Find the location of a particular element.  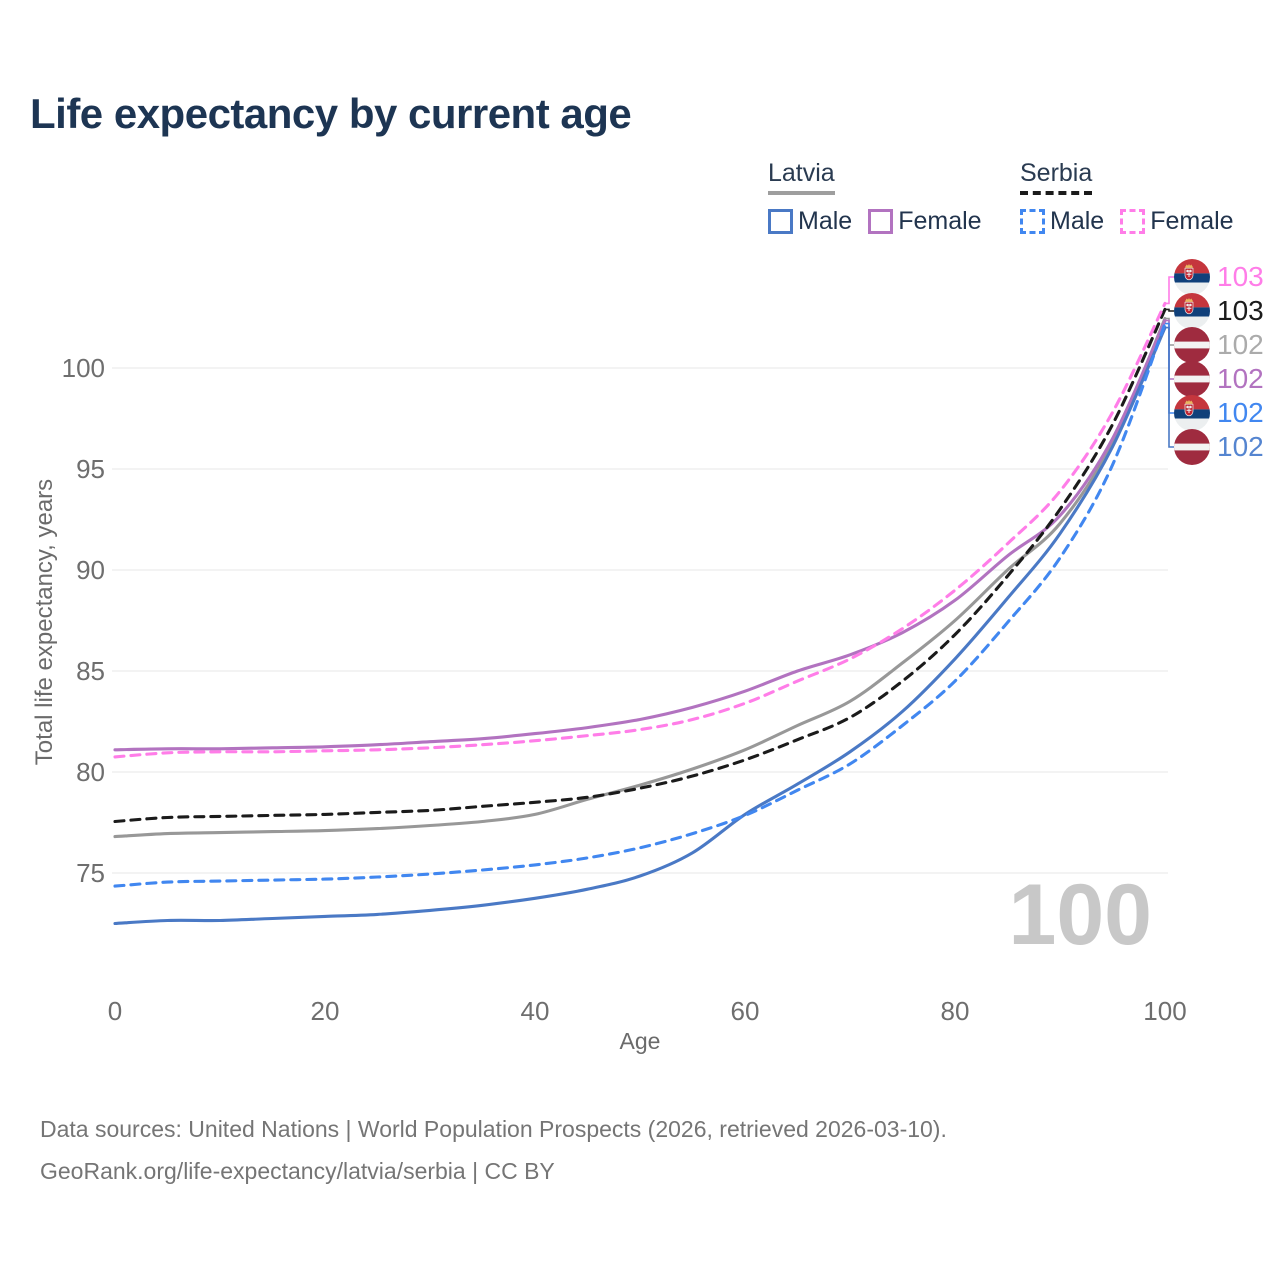

end-label-latvia-female: 102 is located at coordinates (1219, 379).